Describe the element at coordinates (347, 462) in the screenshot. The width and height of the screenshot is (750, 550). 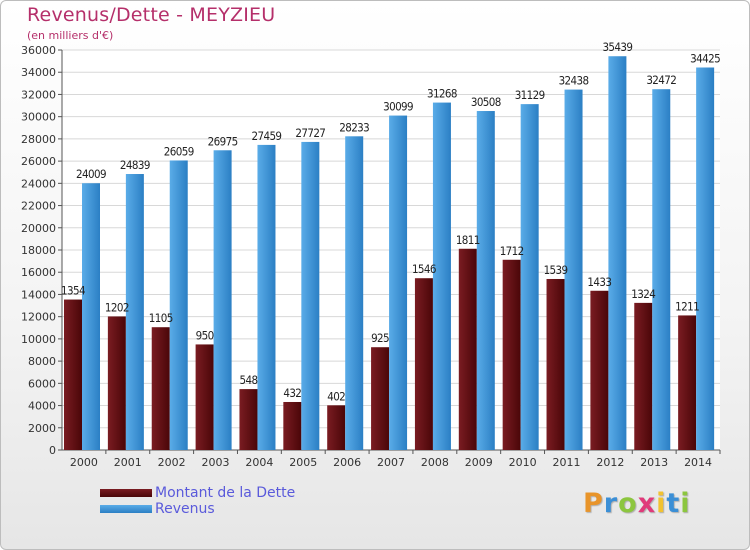
I see `x-tick-label: 2006` at that location.